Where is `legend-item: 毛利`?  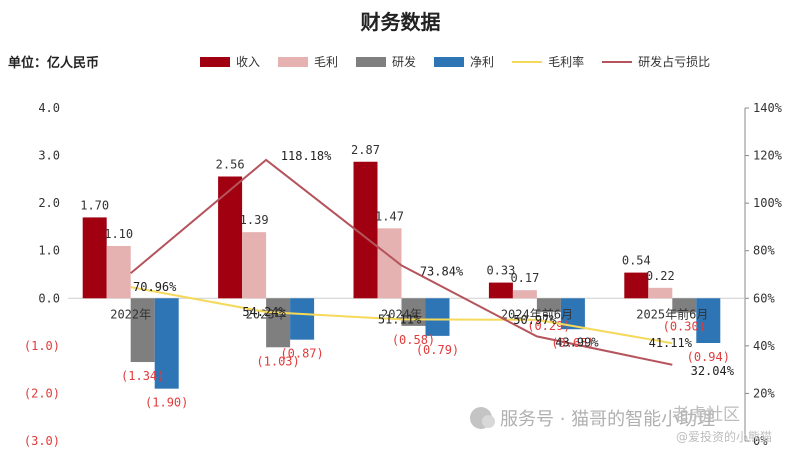 legend-item: 毛利 is located at coordinates (308, 61).